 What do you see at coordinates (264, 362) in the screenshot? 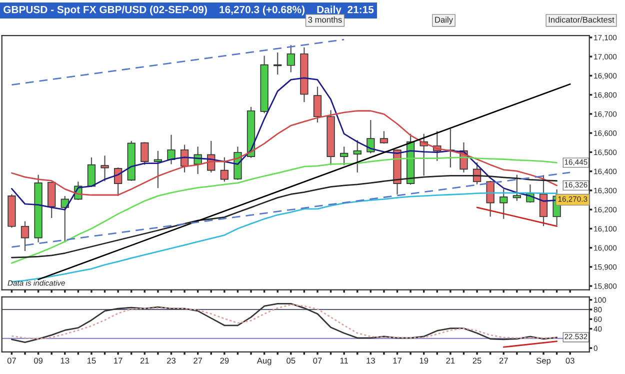
I see `x-tick-label: Aug` at bounding box center [264, 362].